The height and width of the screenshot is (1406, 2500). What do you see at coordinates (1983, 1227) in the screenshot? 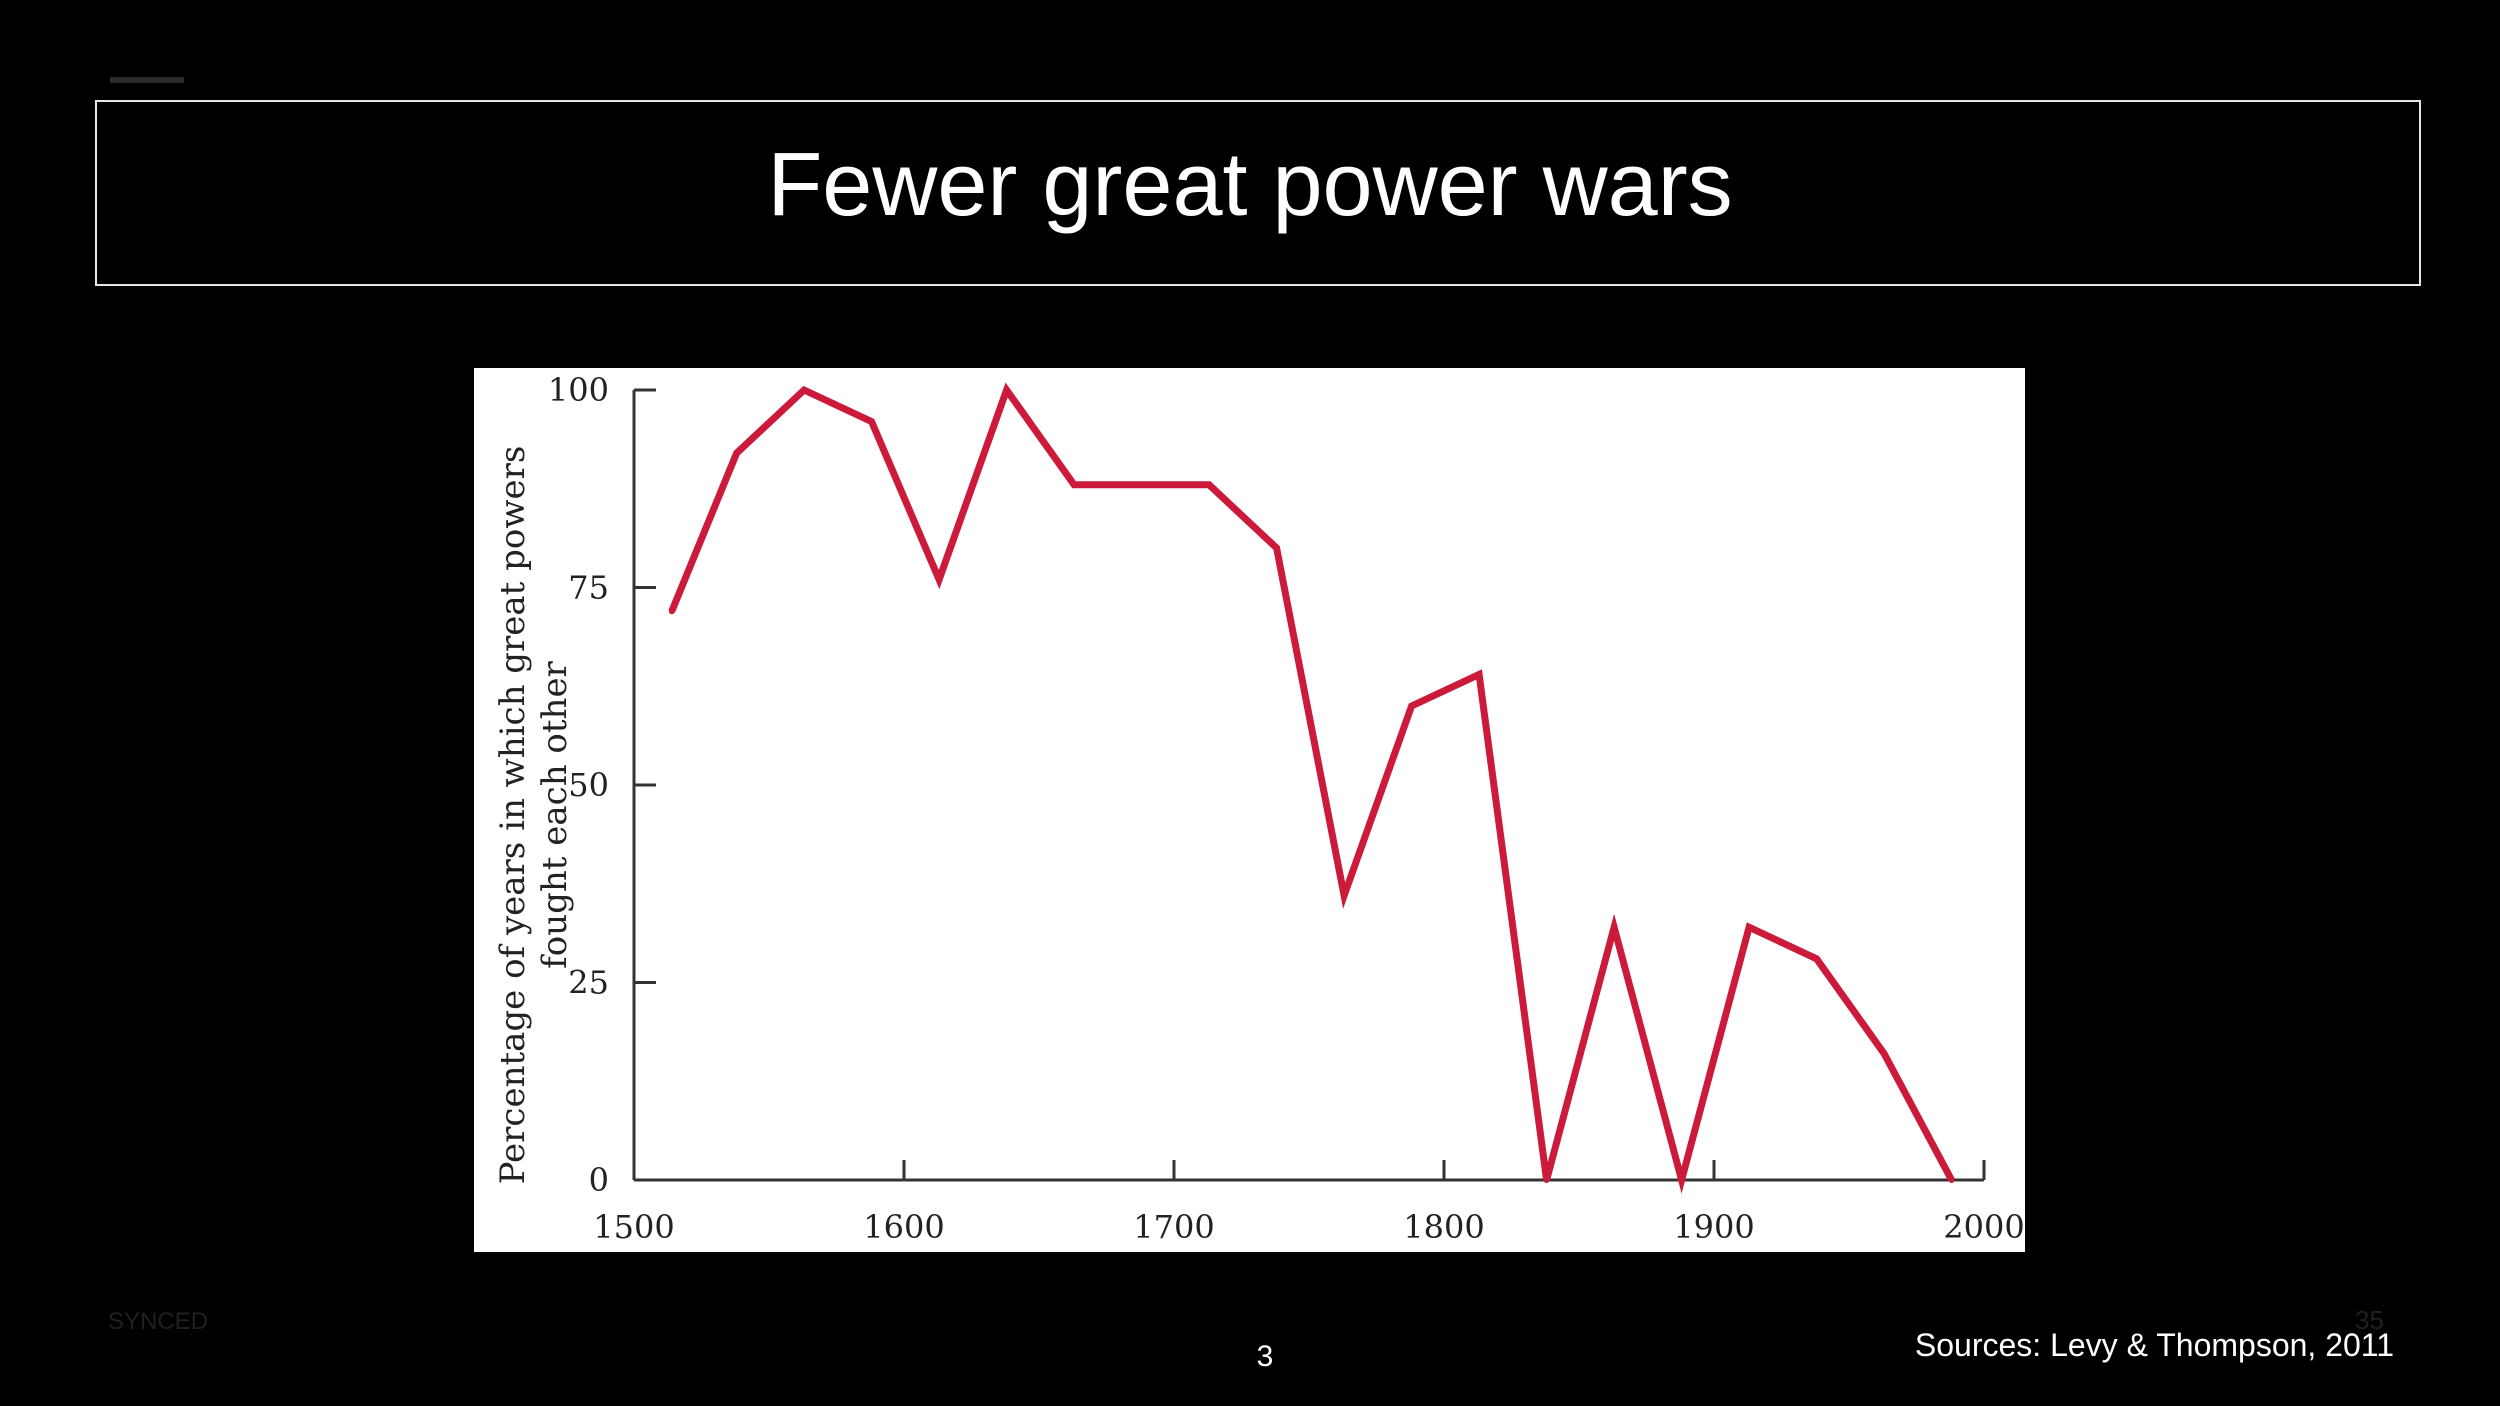
I see `x-tick-label: 2000` at bounding box center [1983, 1227].